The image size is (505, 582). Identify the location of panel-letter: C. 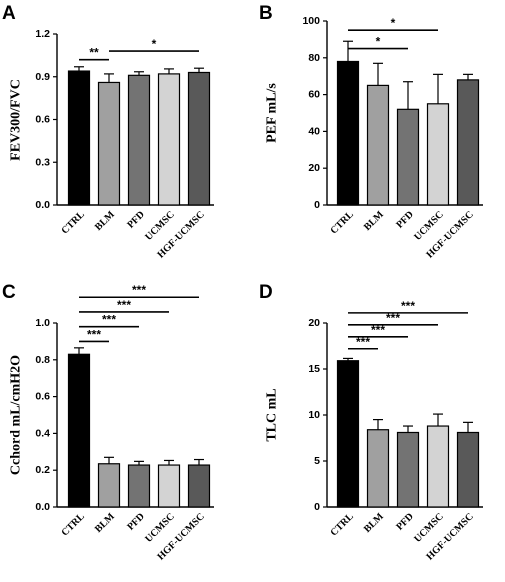
(9, 292).